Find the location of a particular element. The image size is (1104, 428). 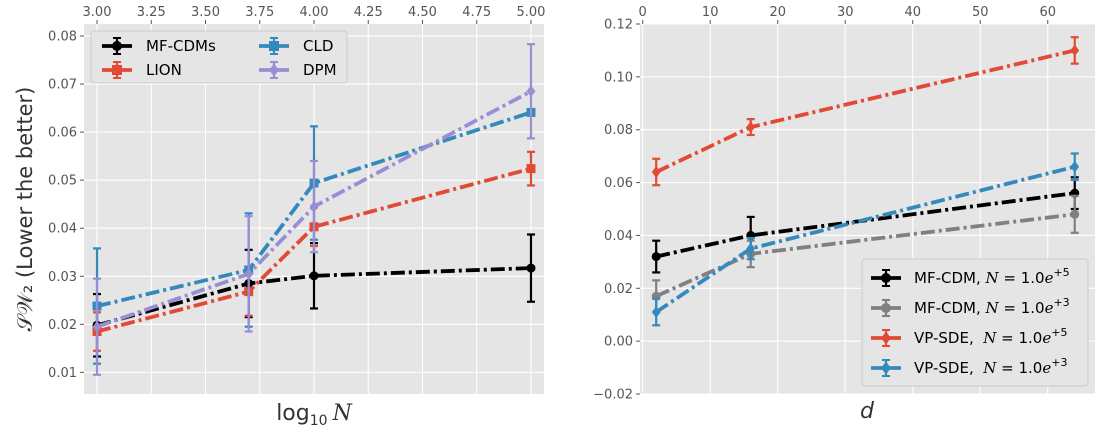

legend-label-mfcdm-1e3-eq: = 1.0 is located at coordinates (1022, 308).